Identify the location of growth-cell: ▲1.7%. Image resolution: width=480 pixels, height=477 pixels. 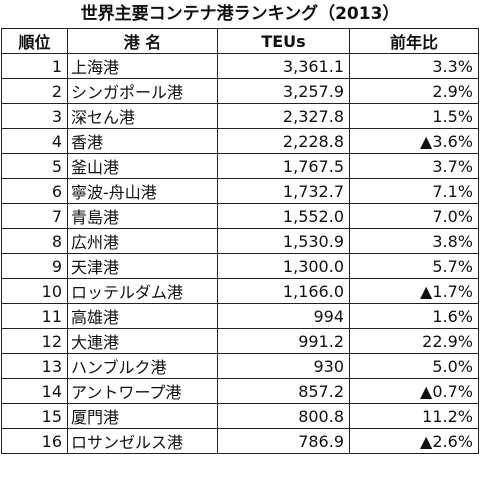
(414, 291).